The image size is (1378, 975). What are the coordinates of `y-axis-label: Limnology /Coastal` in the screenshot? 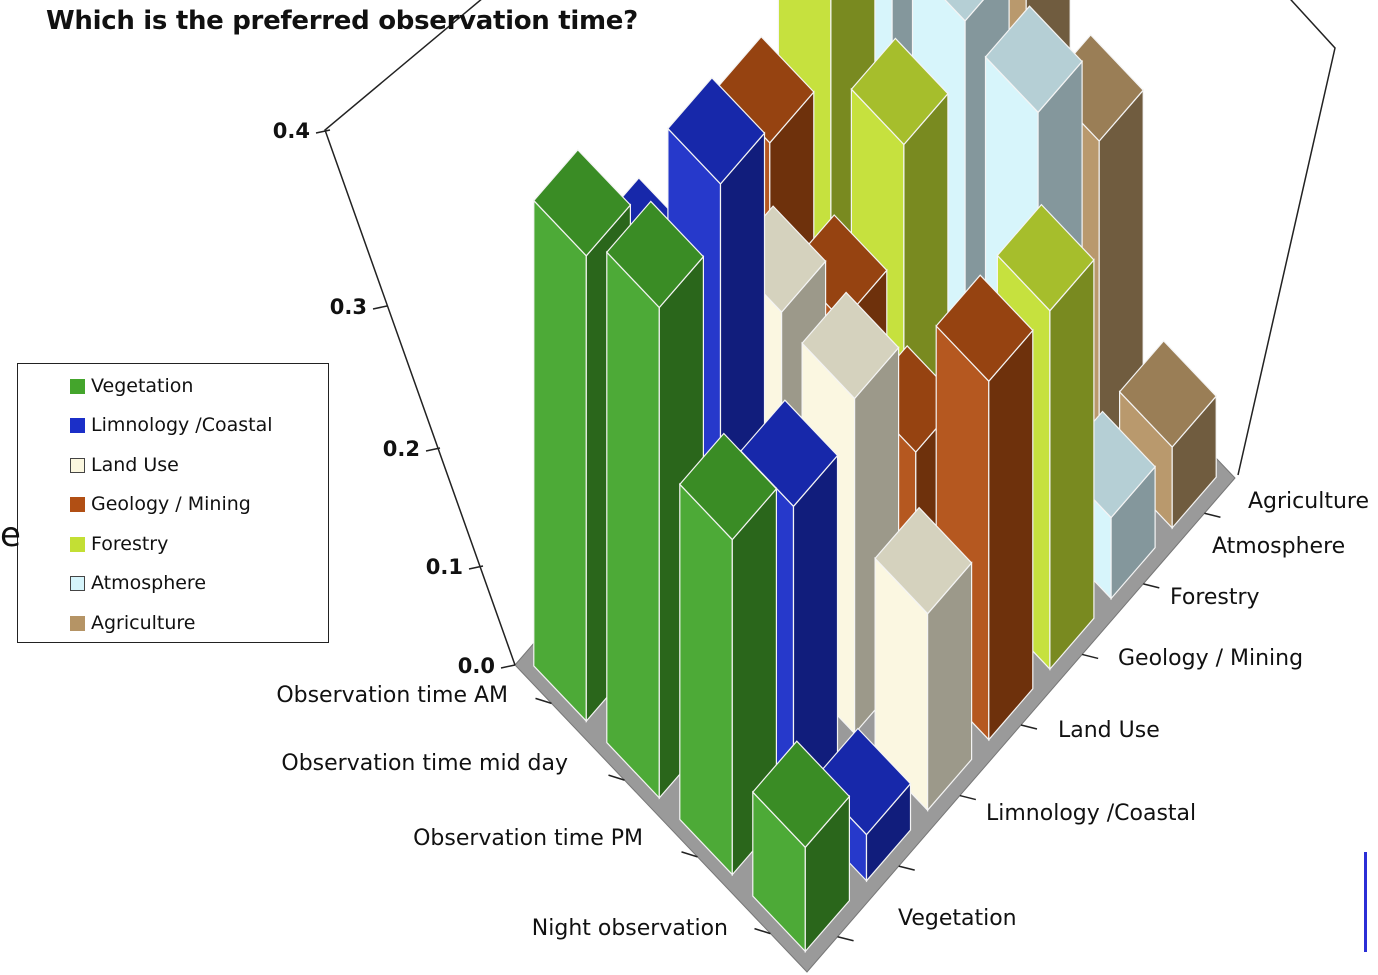 It's located at (1091, 813).